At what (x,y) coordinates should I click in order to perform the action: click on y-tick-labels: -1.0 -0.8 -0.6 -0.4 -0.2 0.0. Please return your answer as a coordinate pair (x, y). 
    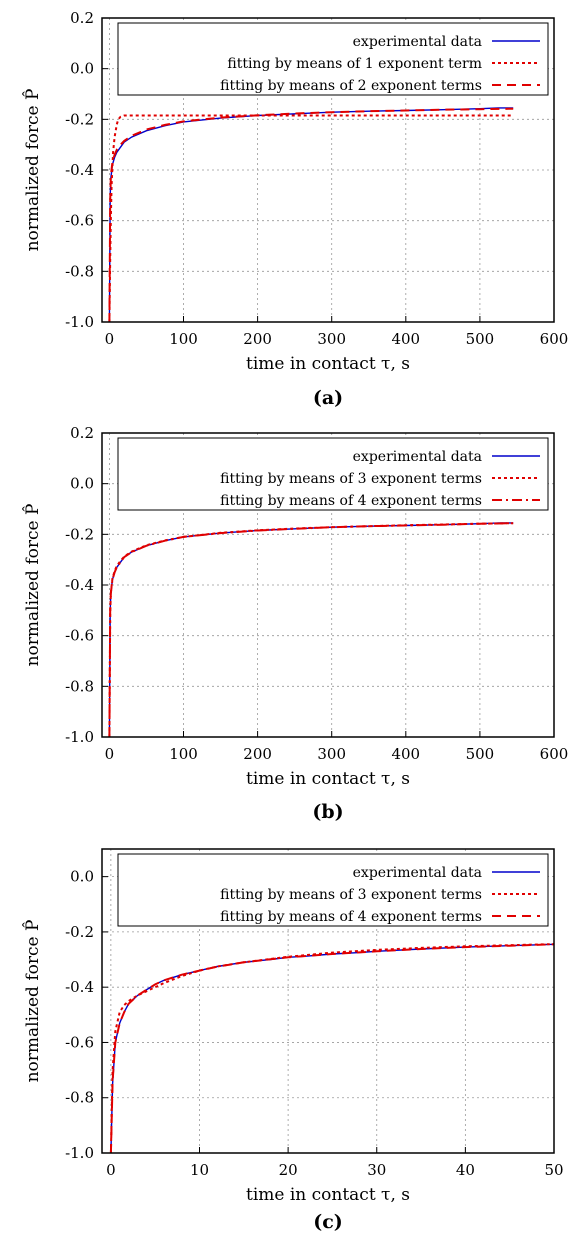
    Looking at the image, I should click on (79, 1015).